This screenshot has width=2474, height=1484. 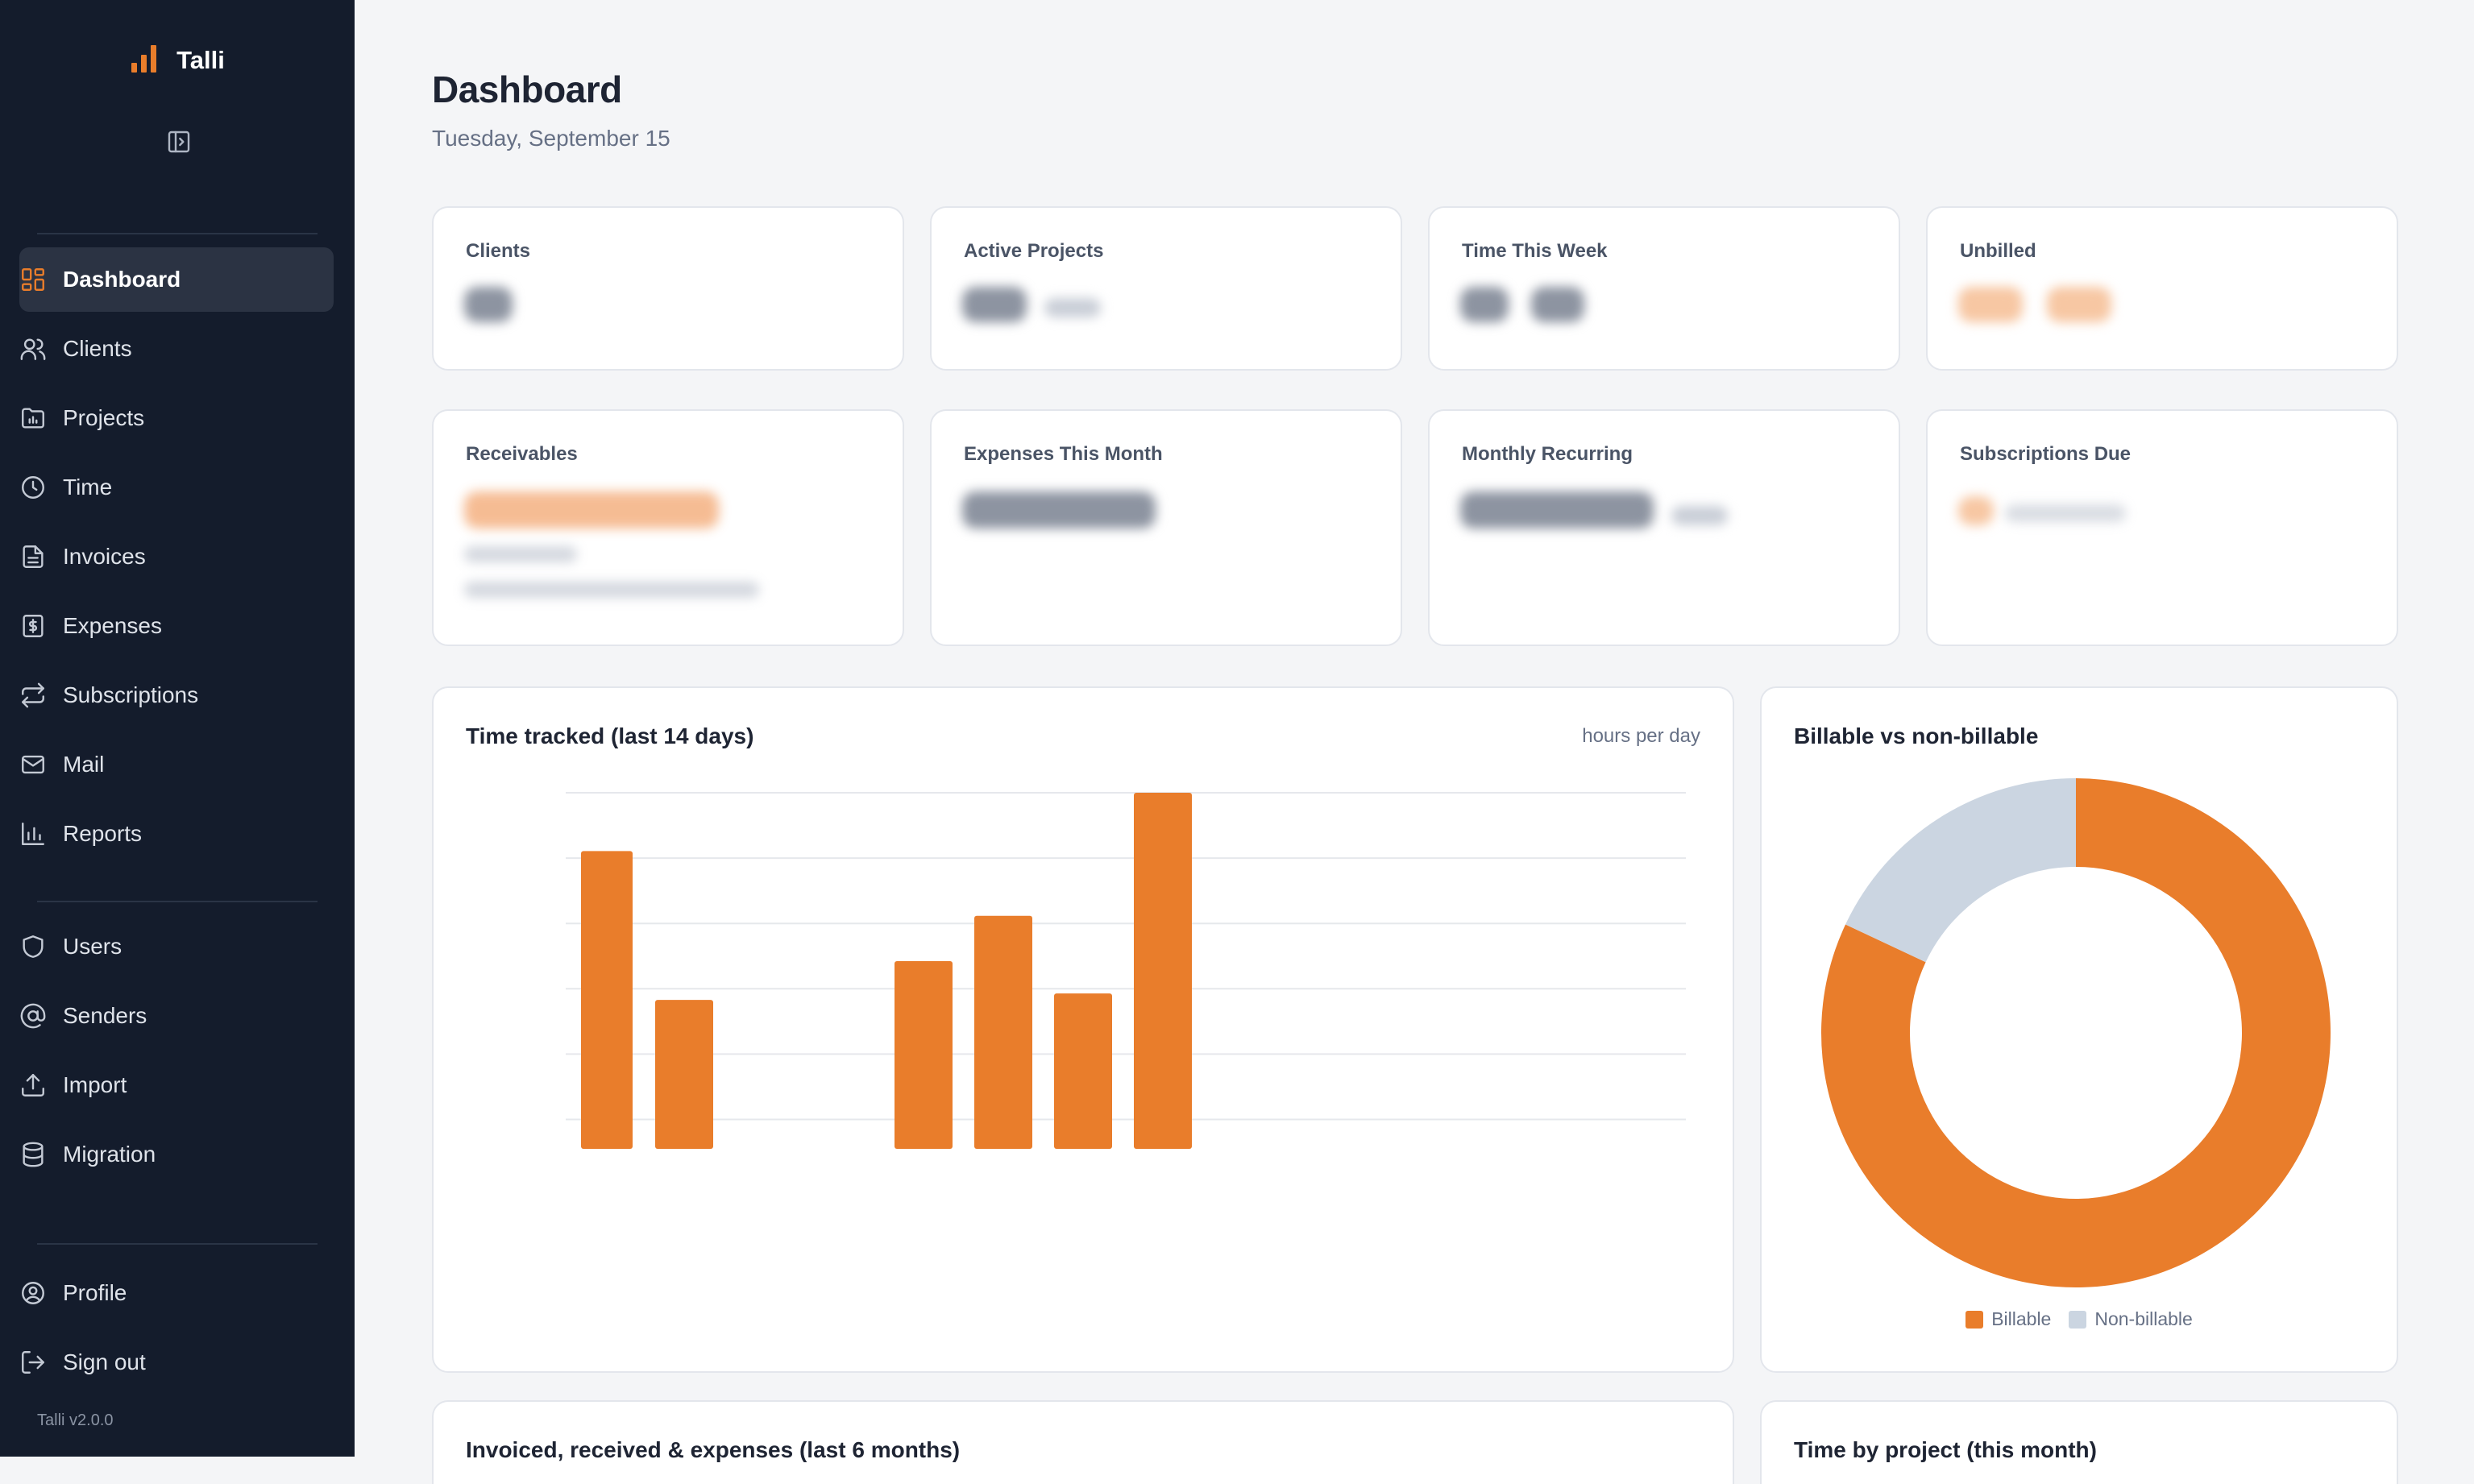 I want to click on sidebar-item-label: Migration, so click(x=110, y=1154).